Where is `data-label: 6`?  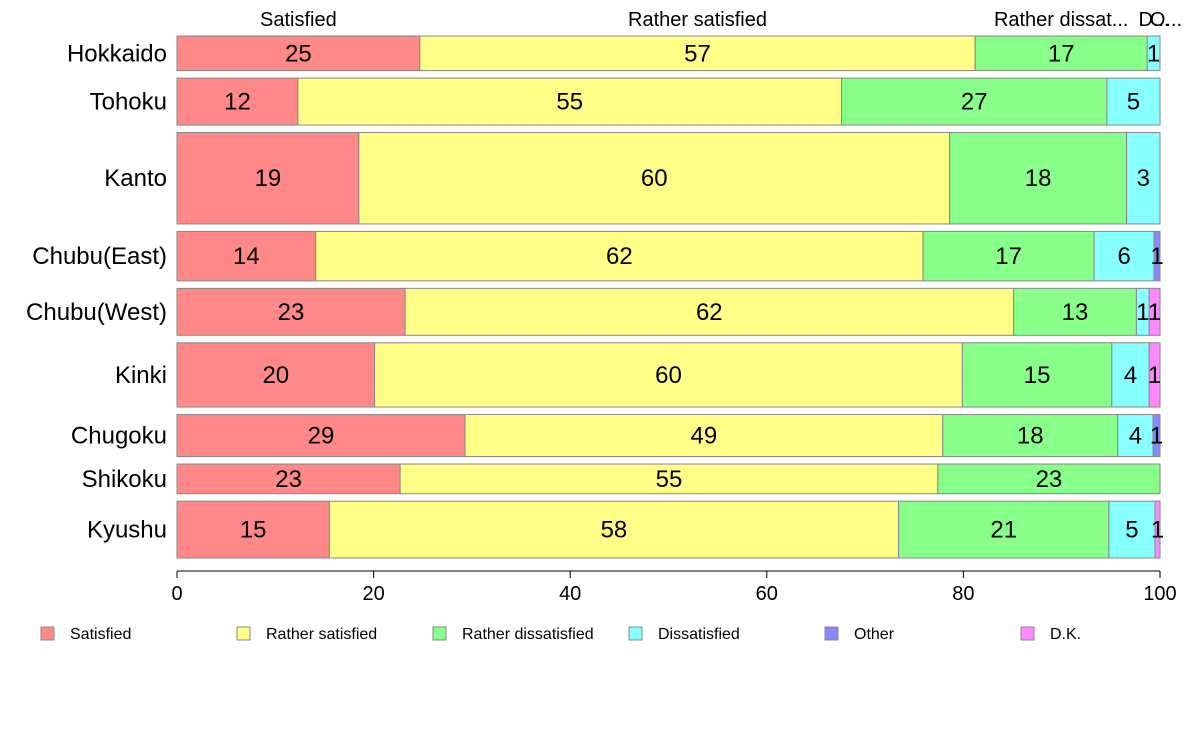
data-label: 6 is located at coordinates (1123, 256).